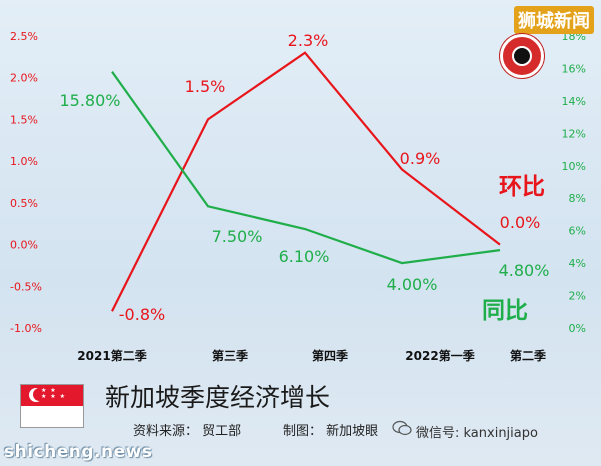 Image resolution: width=601 pixels, height=466 pixels. I want to click on x-tick-label: 第四季, so click(330, 355).